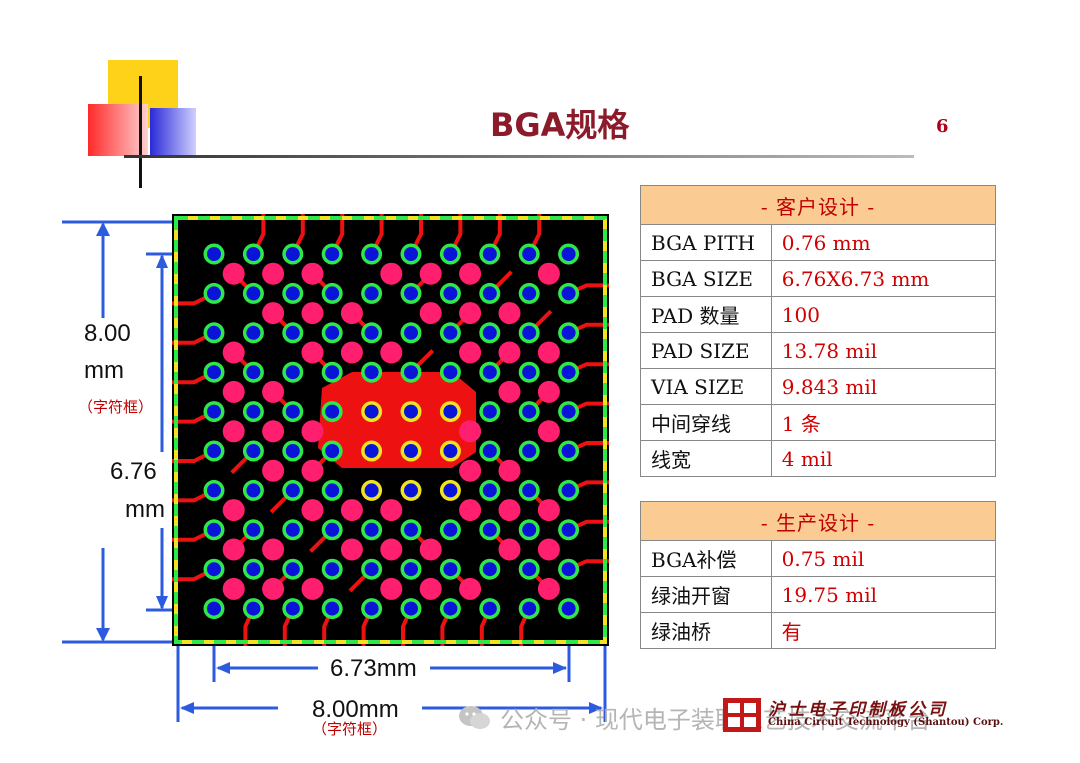 The height and width of the screenshot is (763, 1080). Describe the element at coordinates (107, 333) in the screenshot. I see `outer-height-value: 8.00` at that location.